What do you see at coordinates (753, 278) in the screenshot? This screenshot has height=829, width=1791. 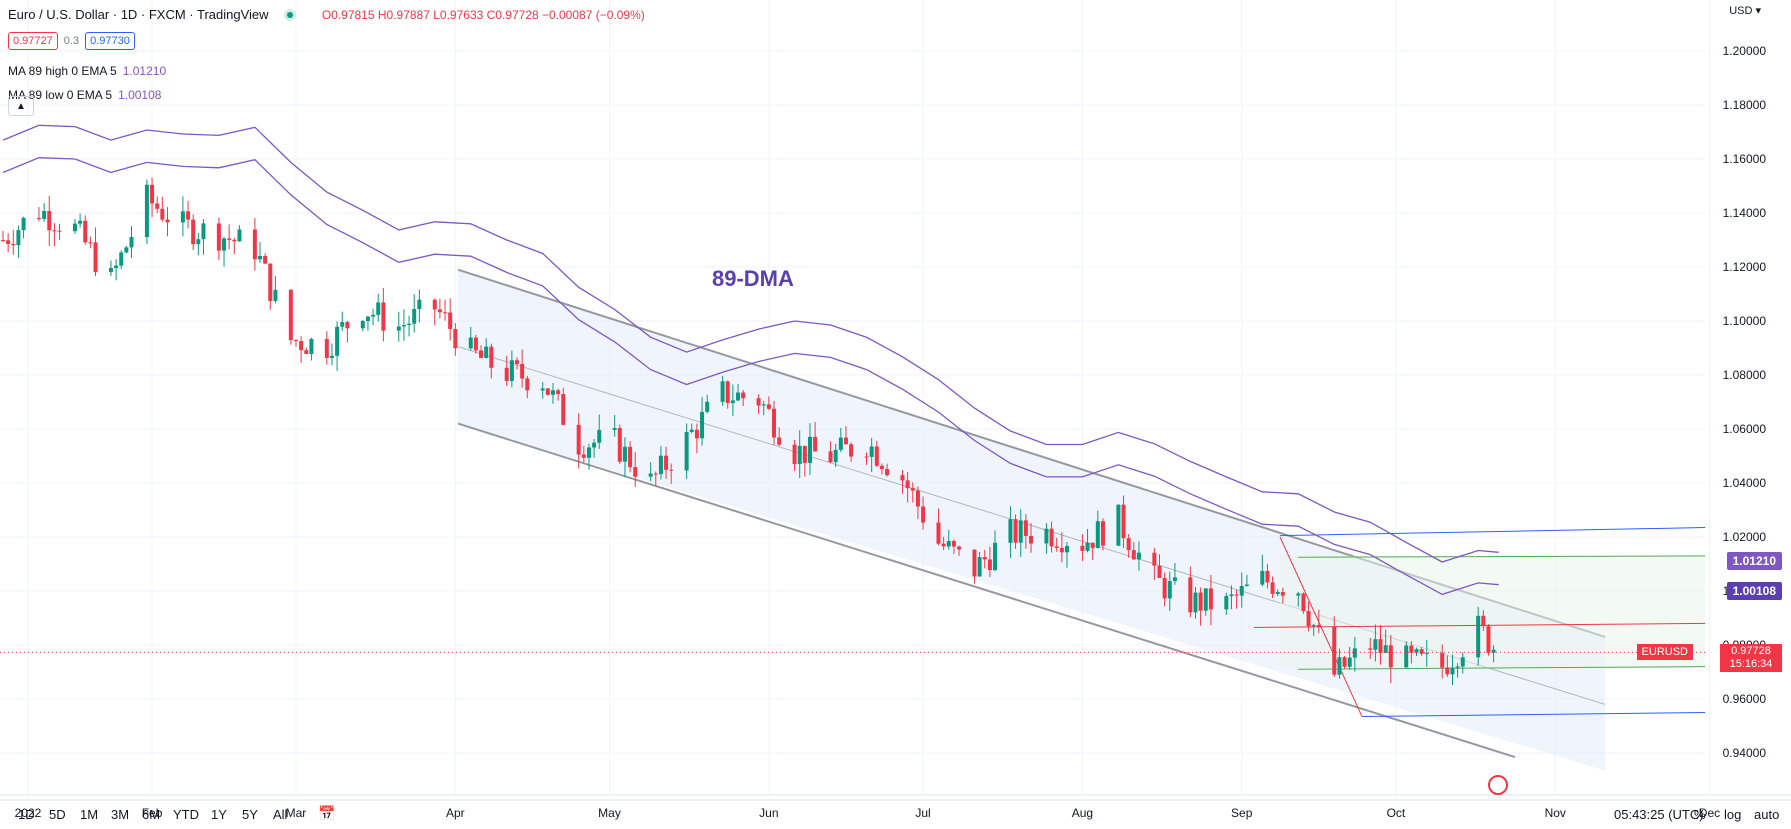 I see `annotation-89-dma: 89-DMA` at bounding box center [753, 278].